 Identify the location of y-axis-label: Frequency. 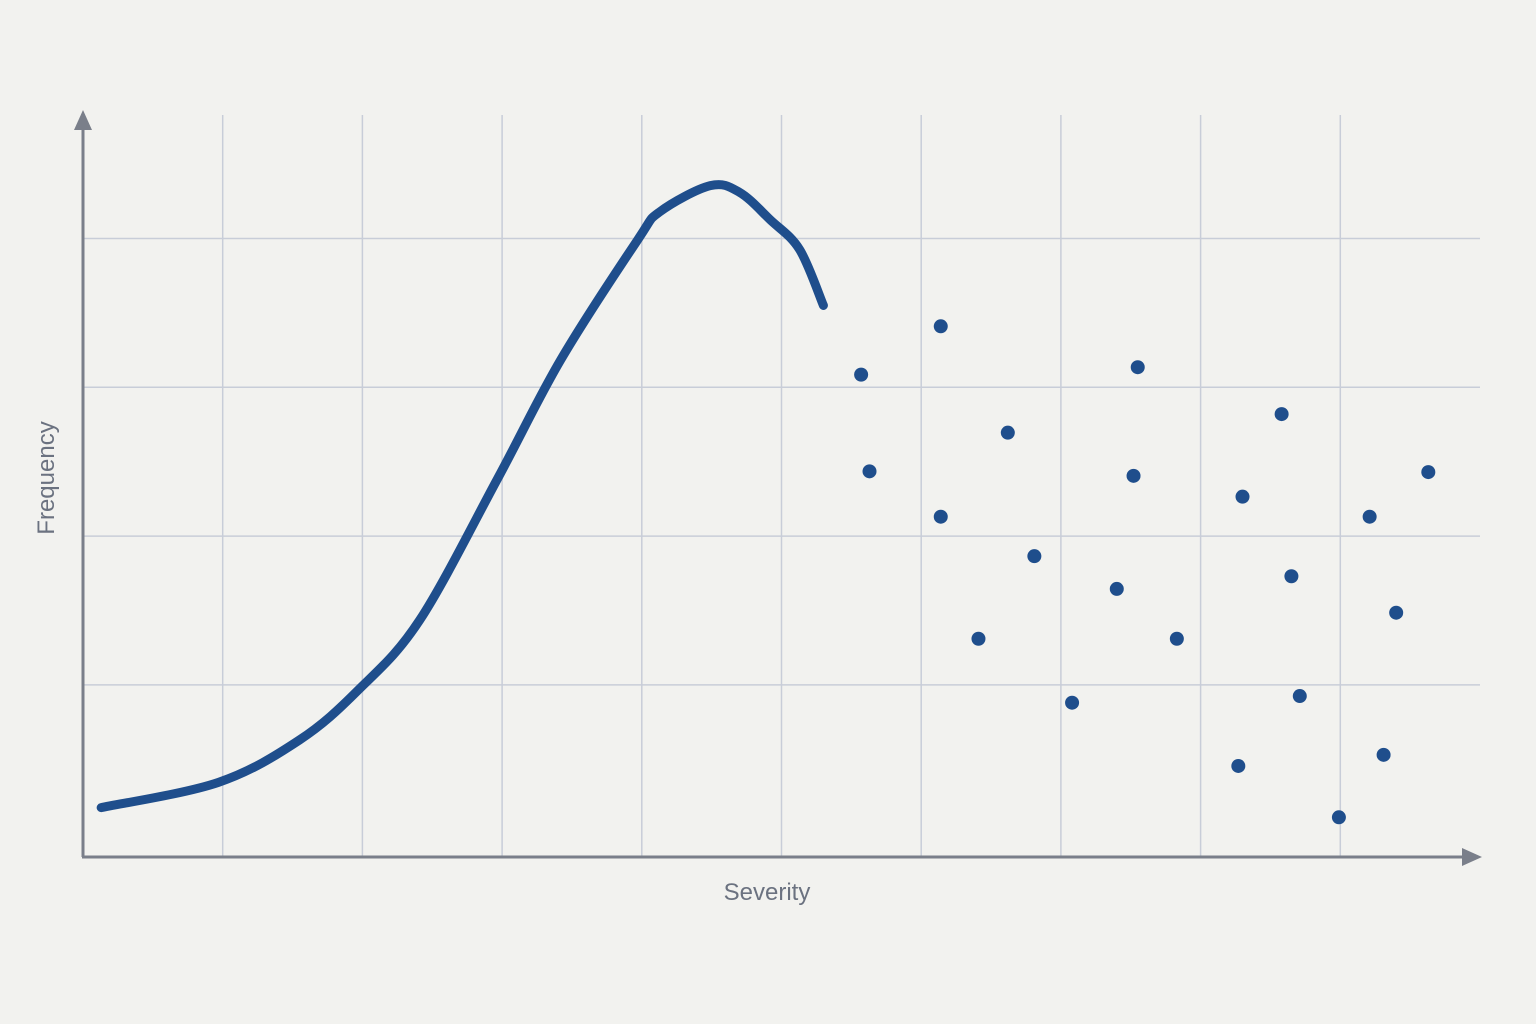
(46, 477).